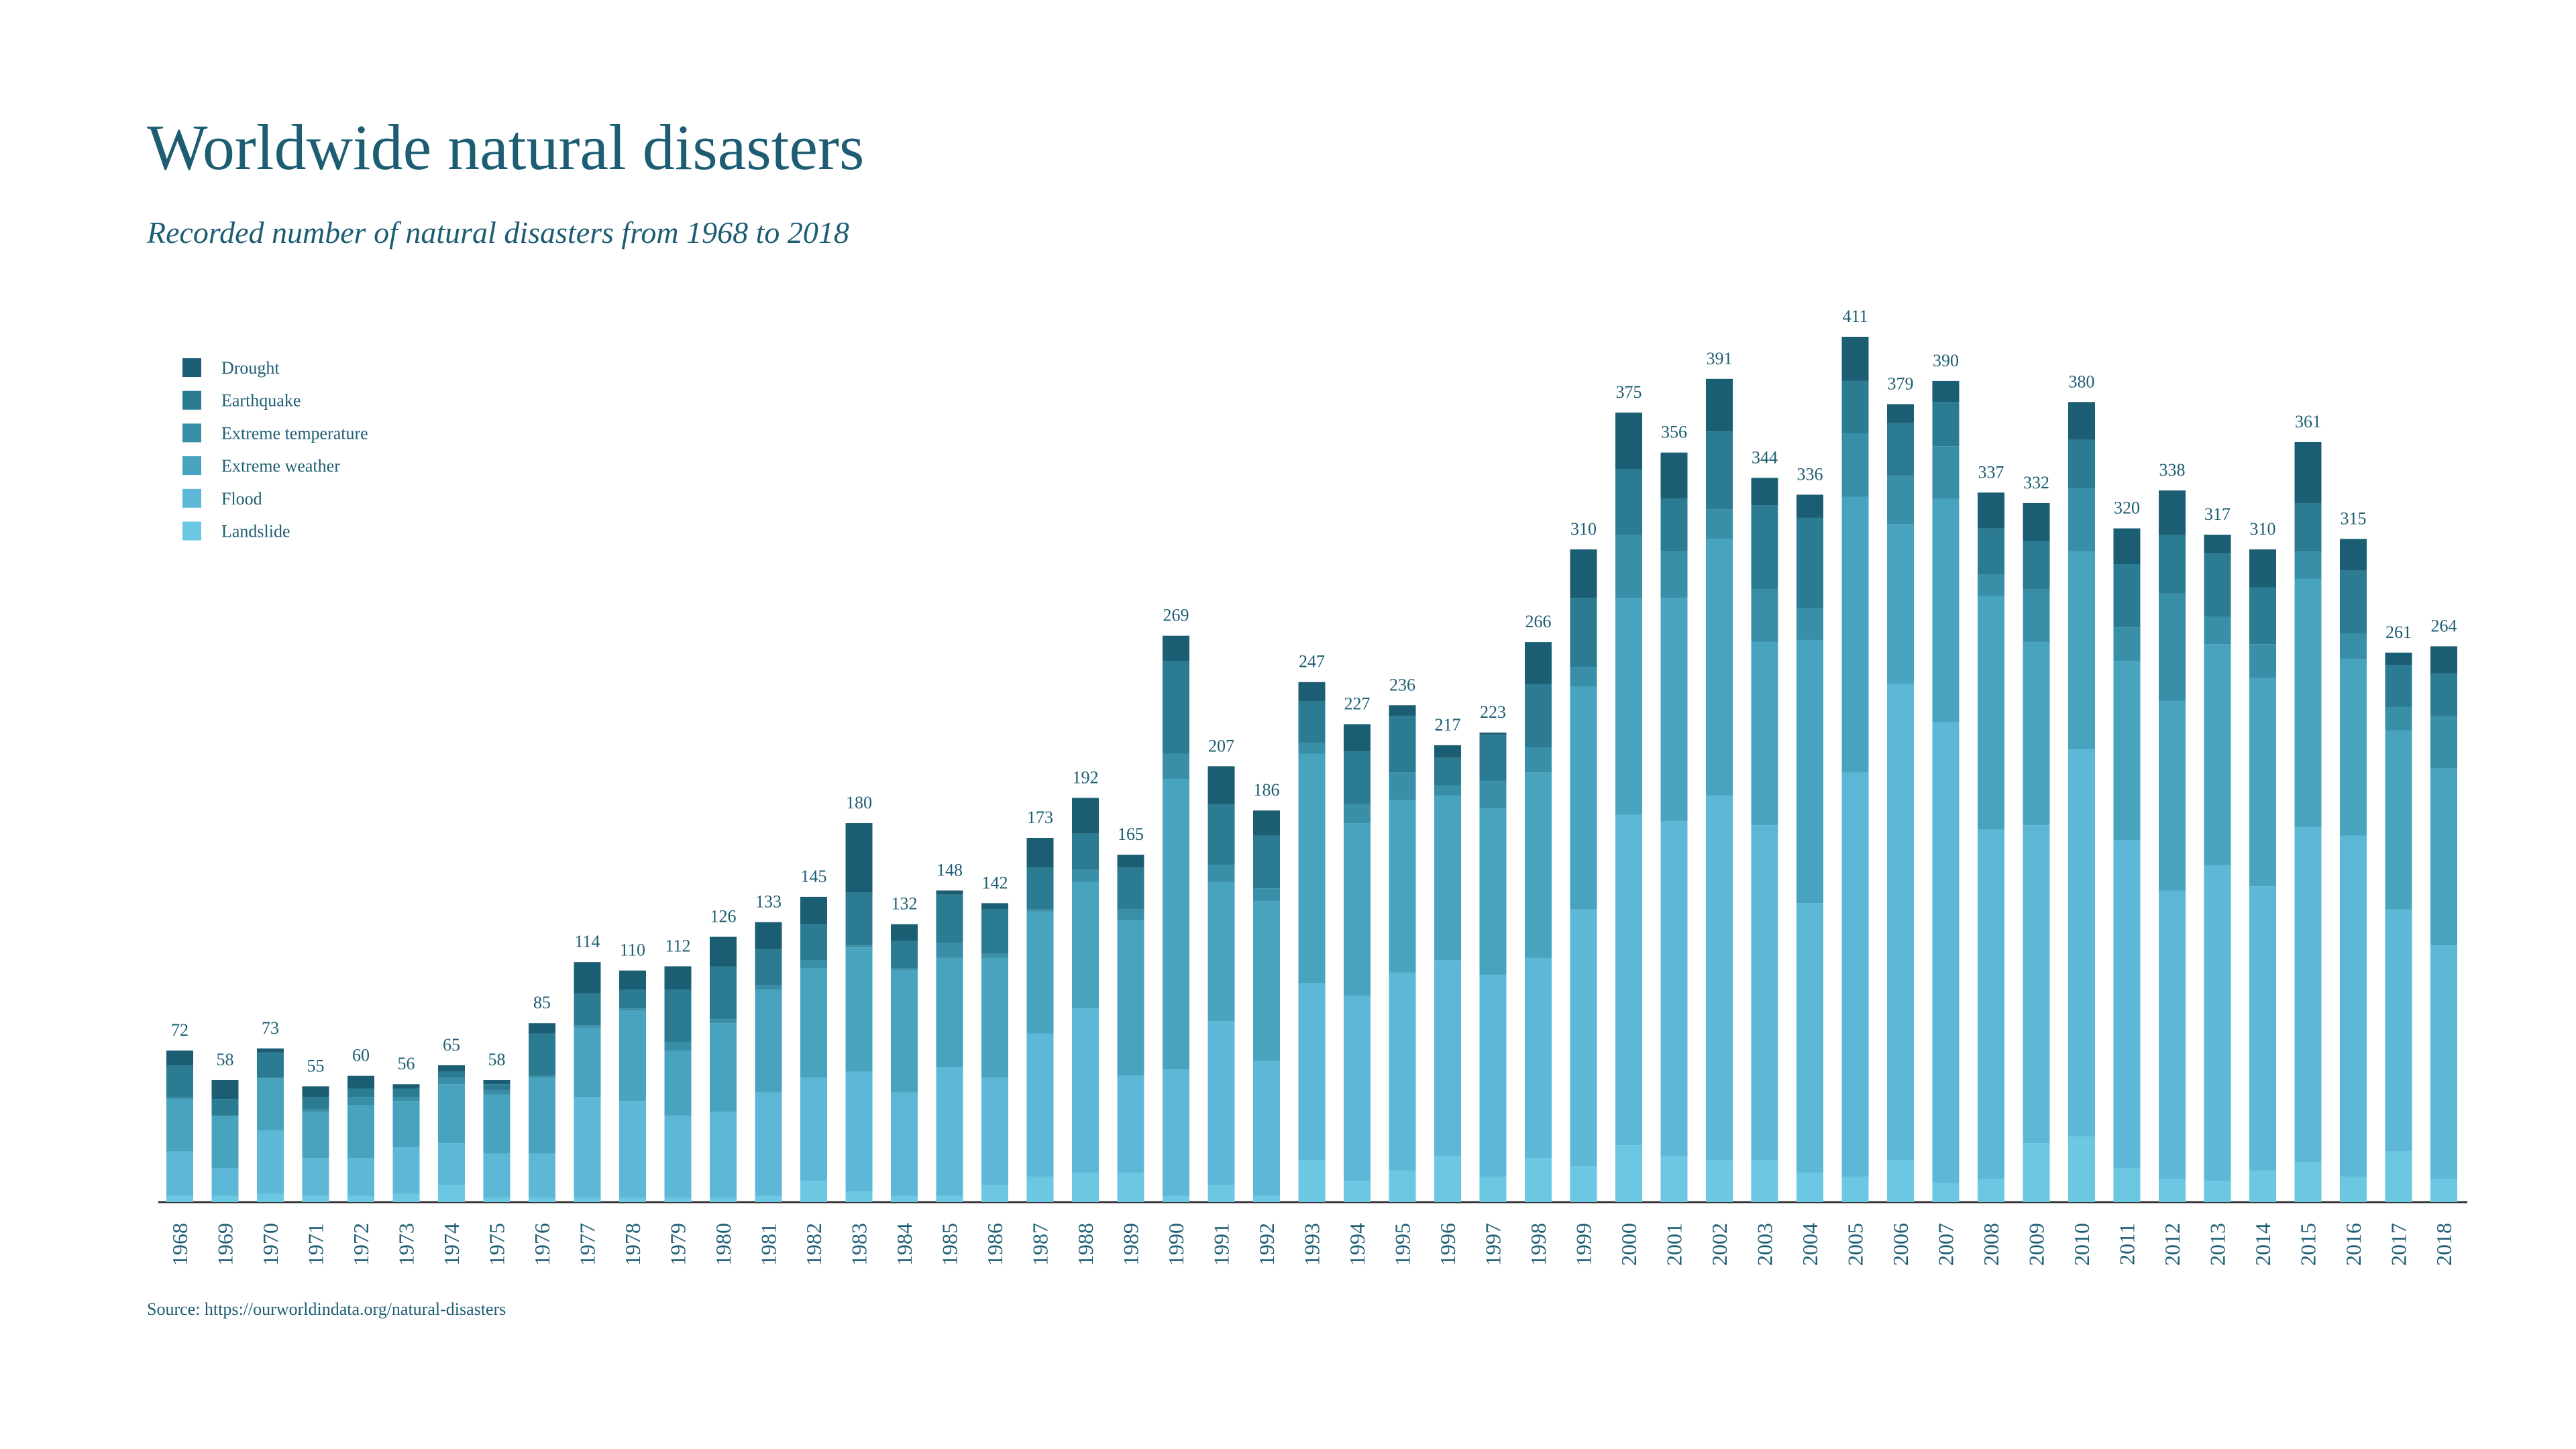 The image size is (2576, 1449). I want to click on x-tick-label: 2014, so click(2263, 1244).